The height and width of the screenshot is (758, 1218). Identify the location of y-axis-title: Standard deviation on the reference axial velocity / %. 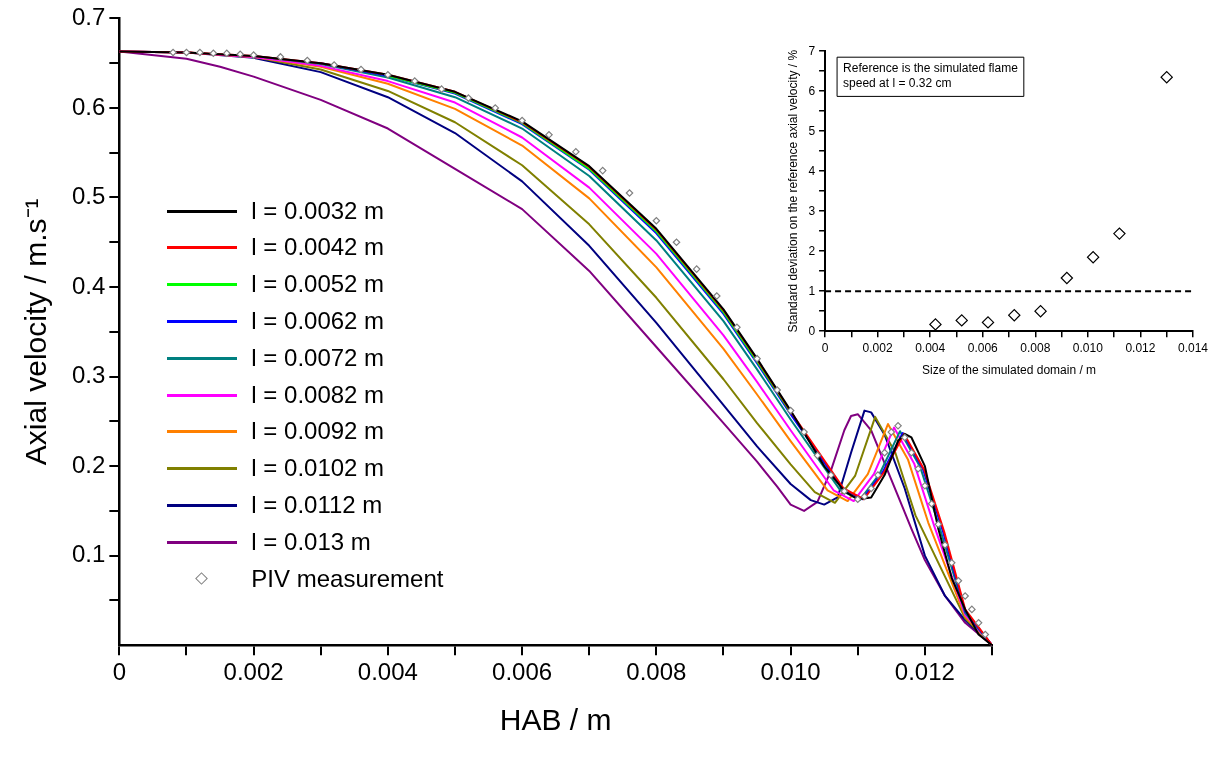
(792, 191).